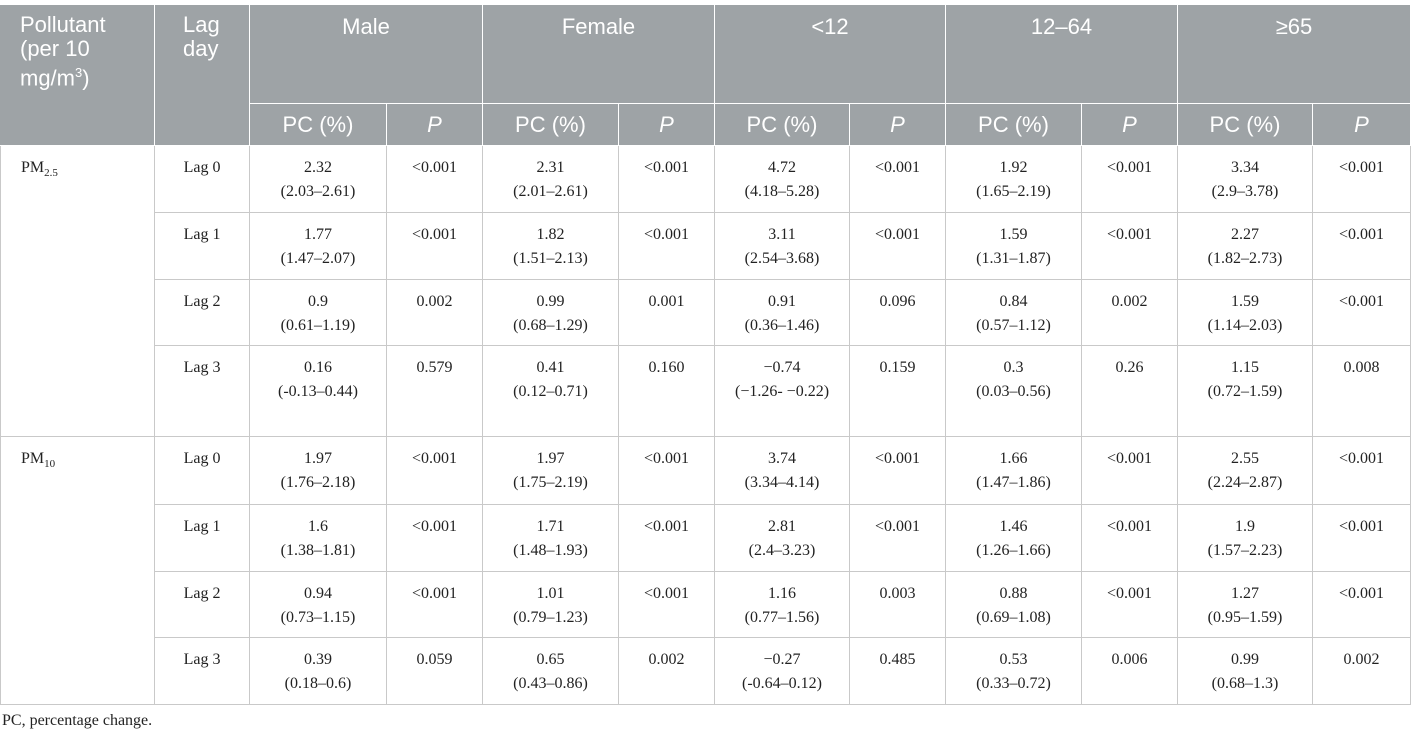 The image size is (1412, 736). I want to click on pc-value: 1.27, so click(1245, 593).